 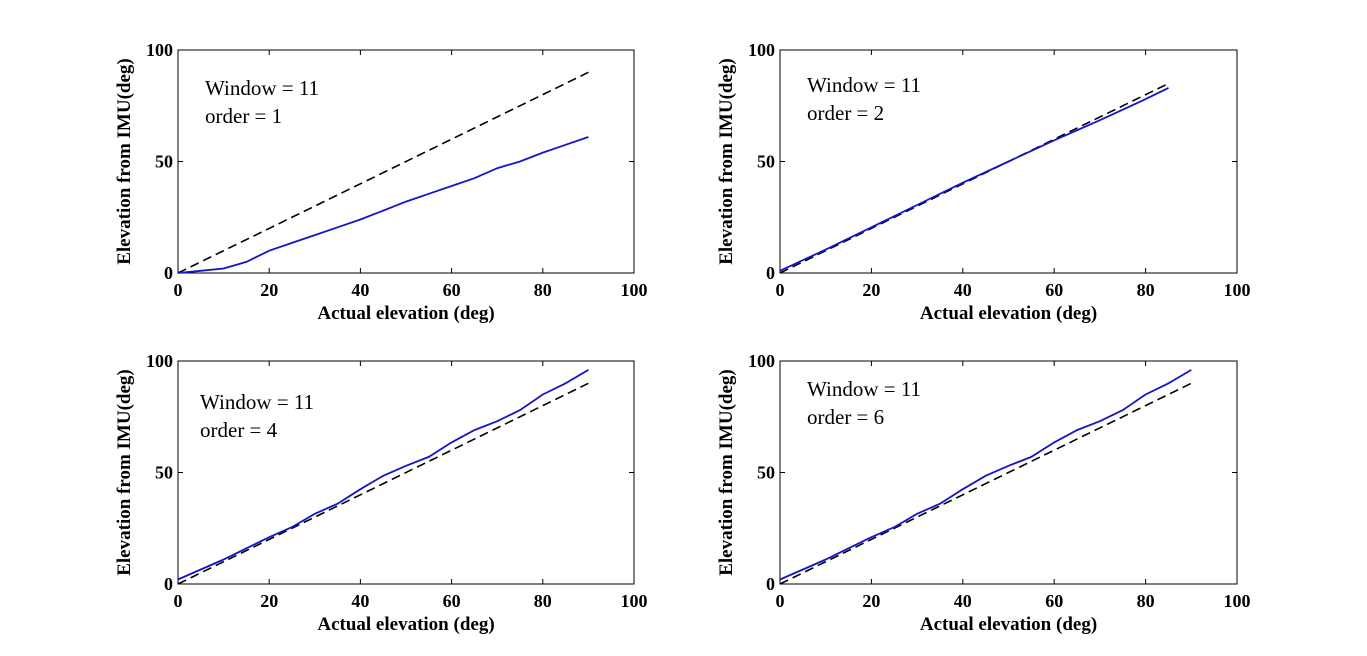 What do you see at coordinates (845, 417) in the screenshot?
I see `annotation-line: order = 6` at bounding box center [845, 417].